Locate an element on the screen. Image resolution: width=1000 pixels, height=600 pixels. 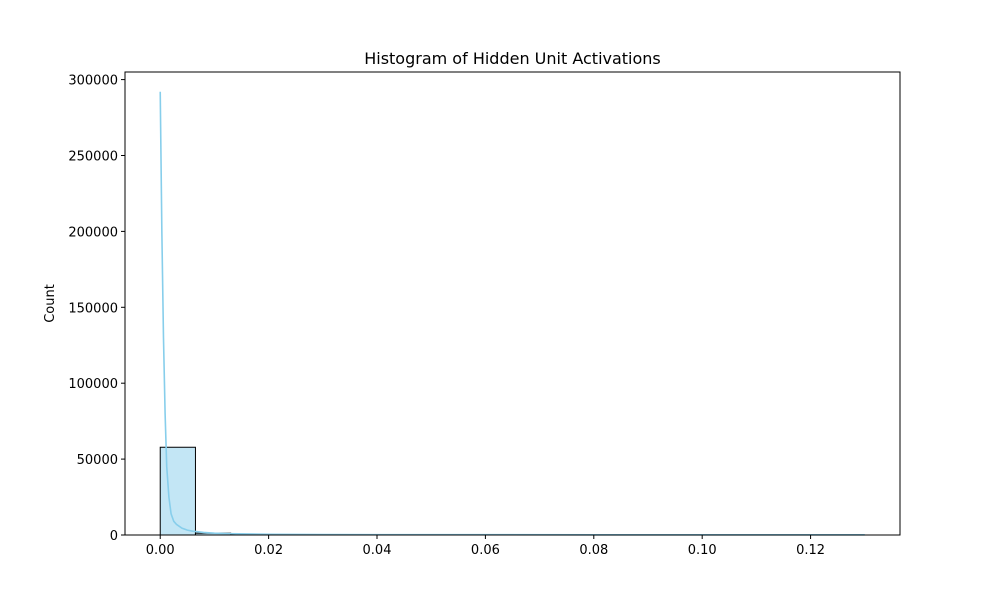
y-tick-label: 0 is located at coordinates (114, 536).